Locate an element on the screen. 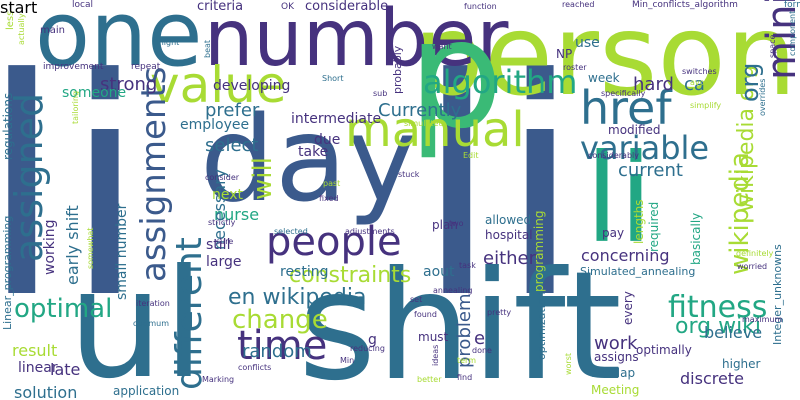 Image resolution: width=800 pixels, height=400 pixels. word: OK is located at coordinates (287, 7).